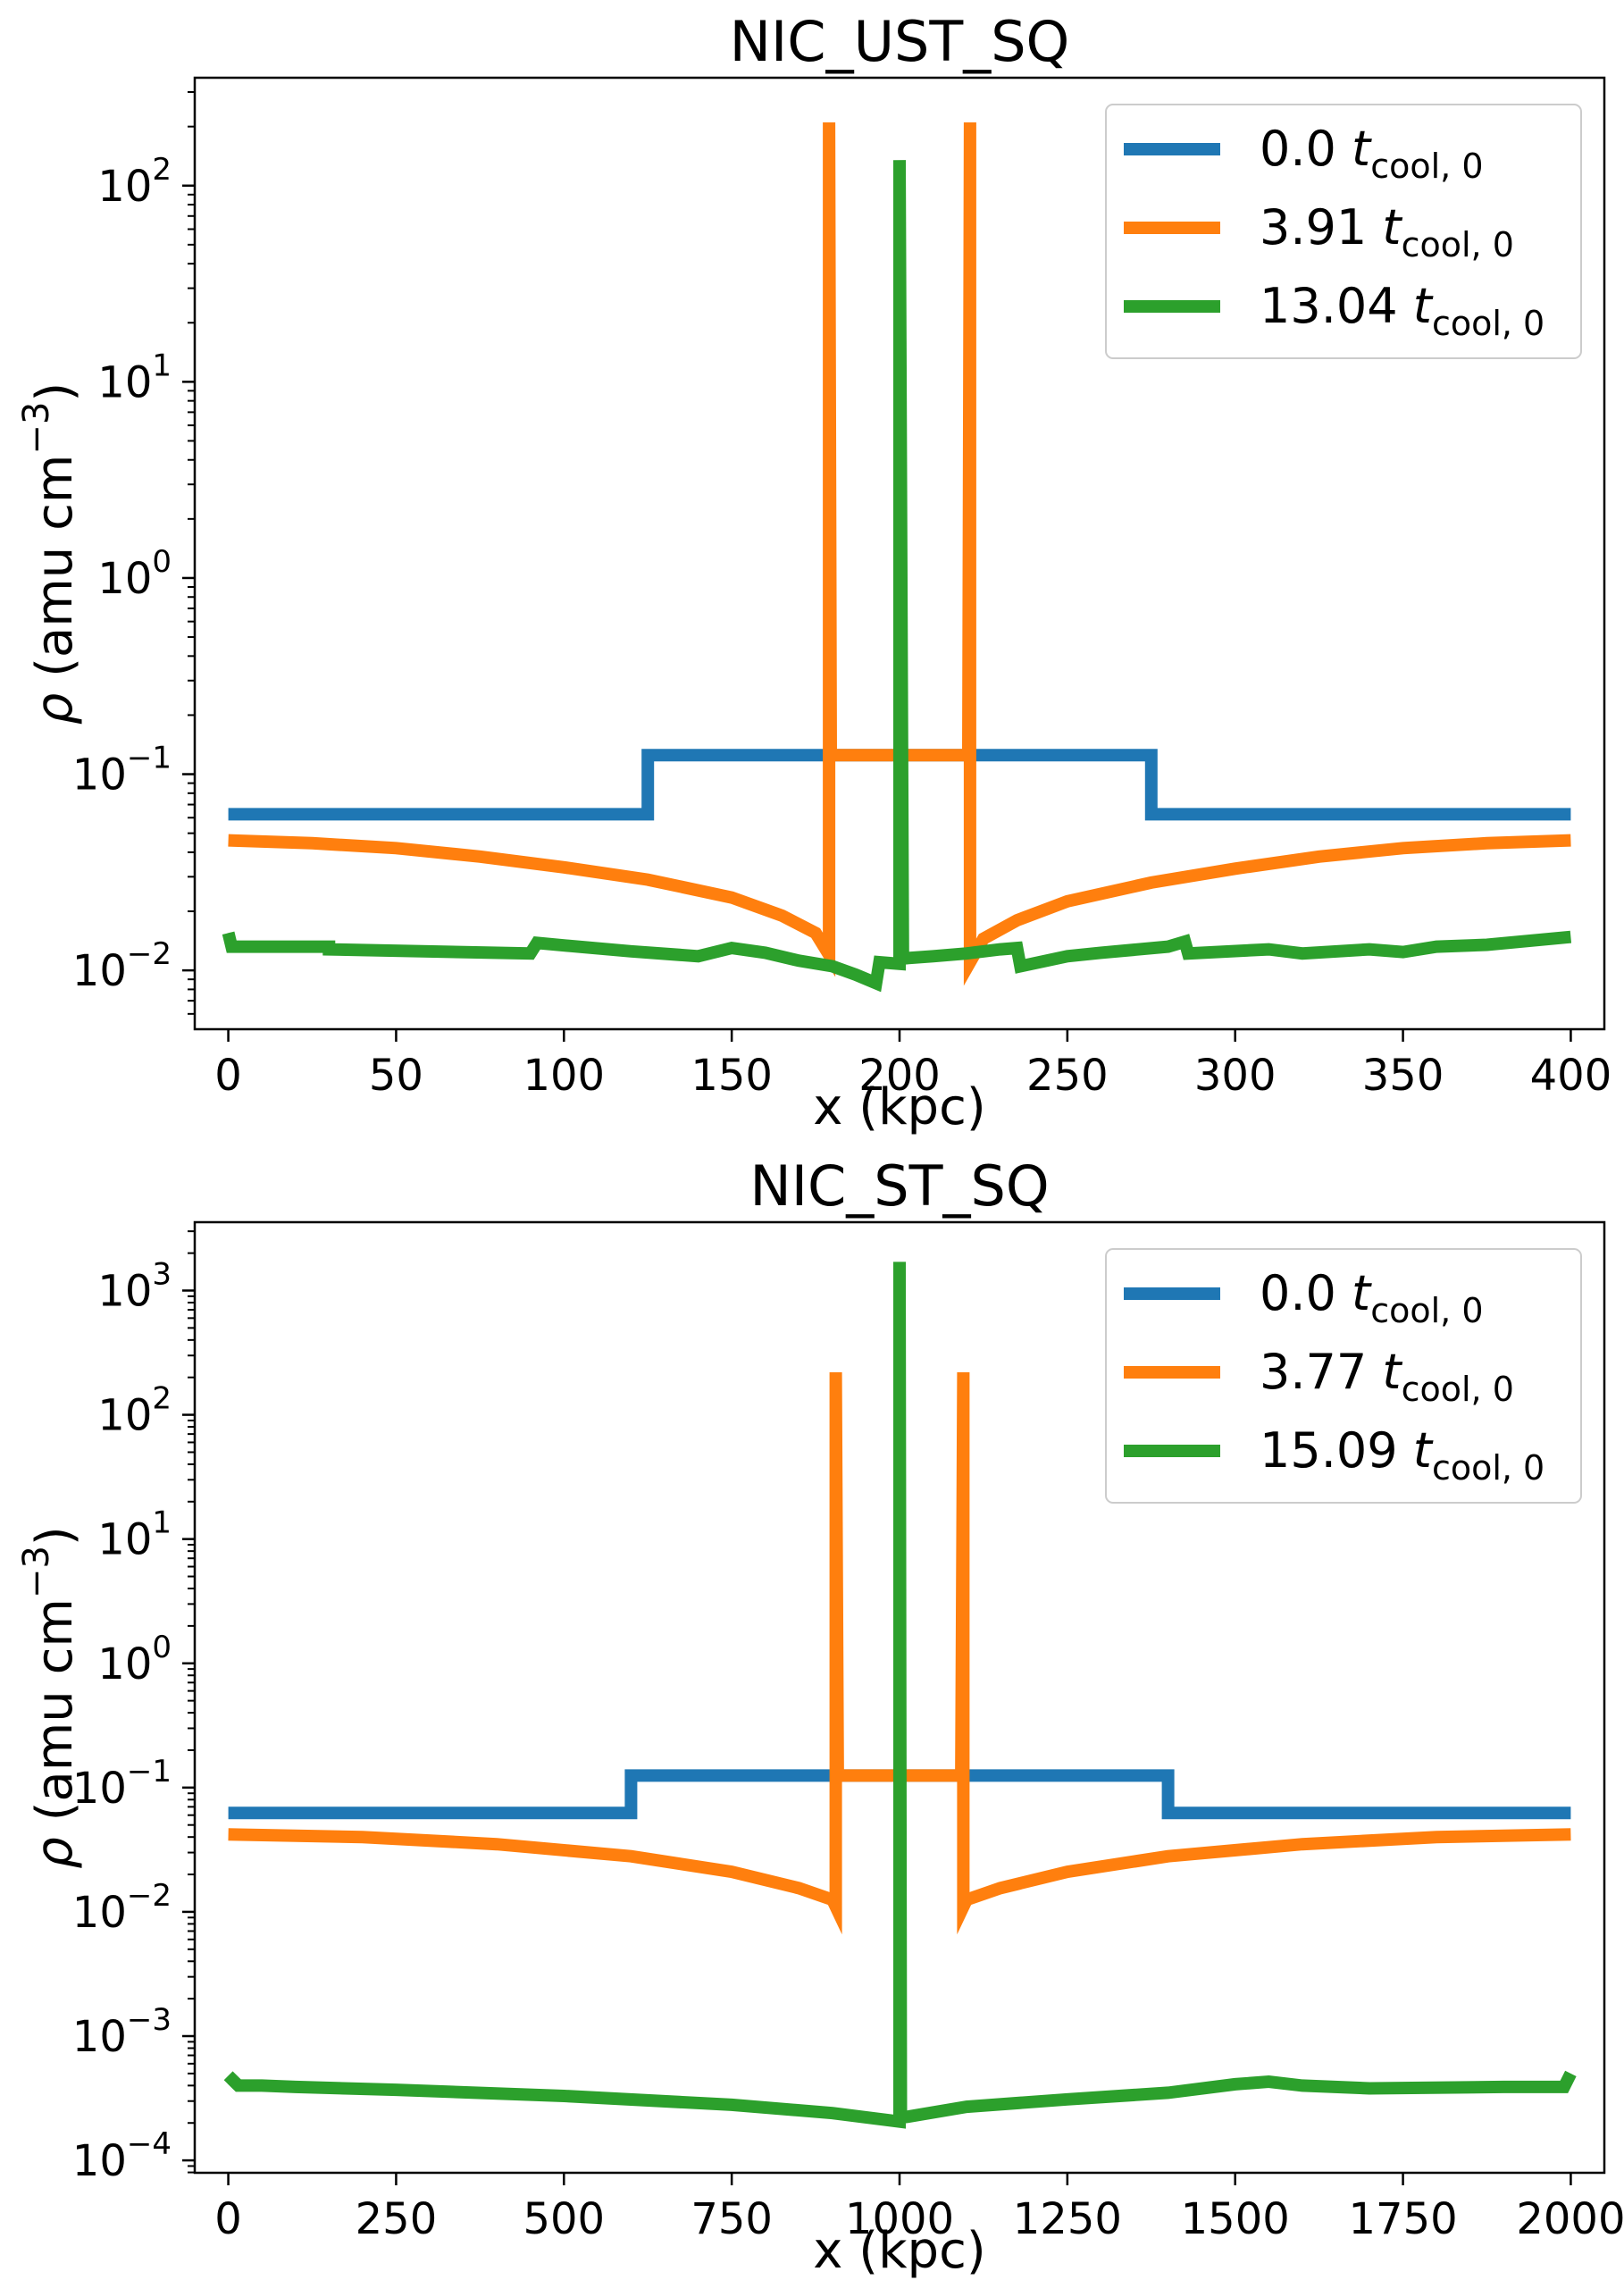  What do you see at coordinates (1570, 2219) in the screenshot?
I see `x-tick-label: 2000` at bounding box center [1570, 2219].